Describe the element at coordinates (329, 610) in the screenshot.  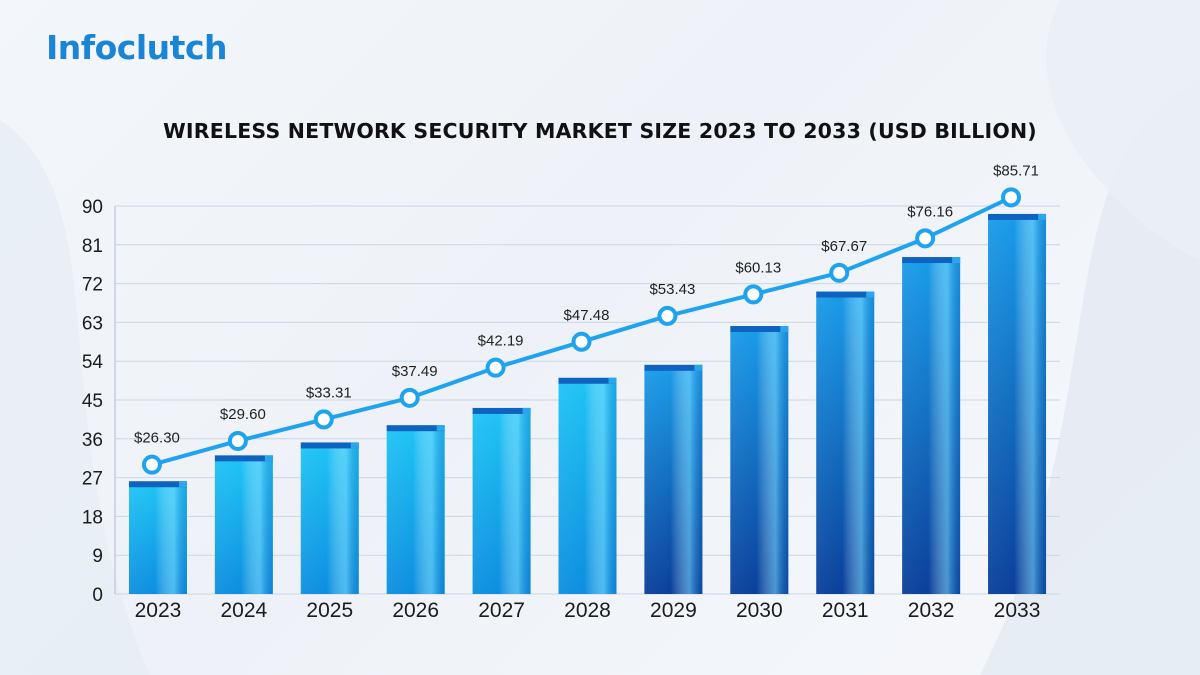
I see `x-tick-label-2025: 2025` at that location.